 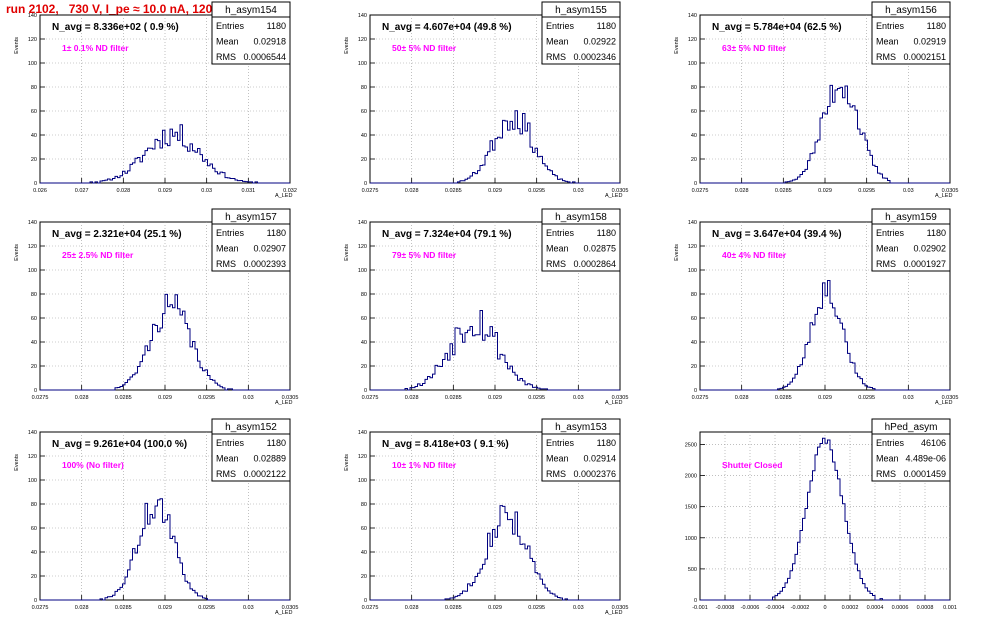 I want to click on histogram-h_asym154, so click(x=165, y=154).